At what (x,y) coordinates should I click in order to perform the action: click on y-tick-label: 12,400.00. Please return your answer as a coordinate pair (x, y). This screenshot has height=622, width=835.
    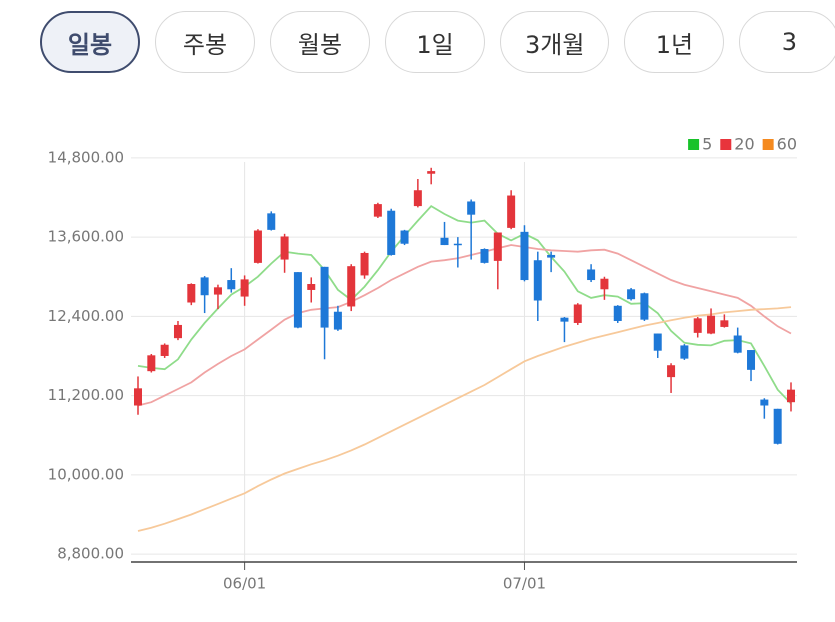
    Looking at the image, I should click on (86, 316).